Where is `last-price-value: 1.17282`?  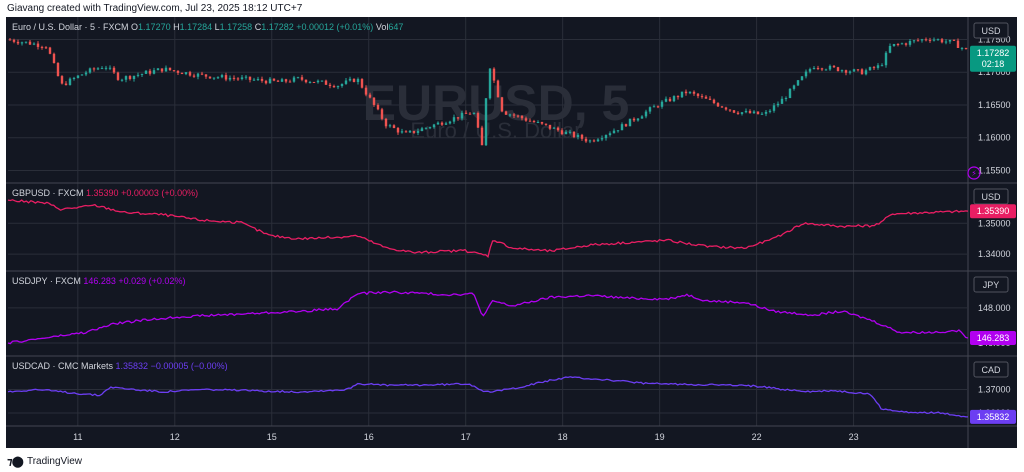 last-price-value: 1.17282 is located at coordinates (993, 53).